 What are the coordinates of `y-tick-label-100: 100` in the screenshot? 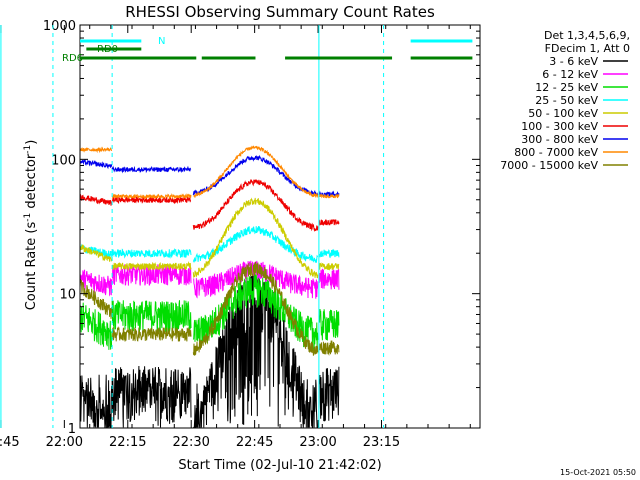 It's located at (63, 160).